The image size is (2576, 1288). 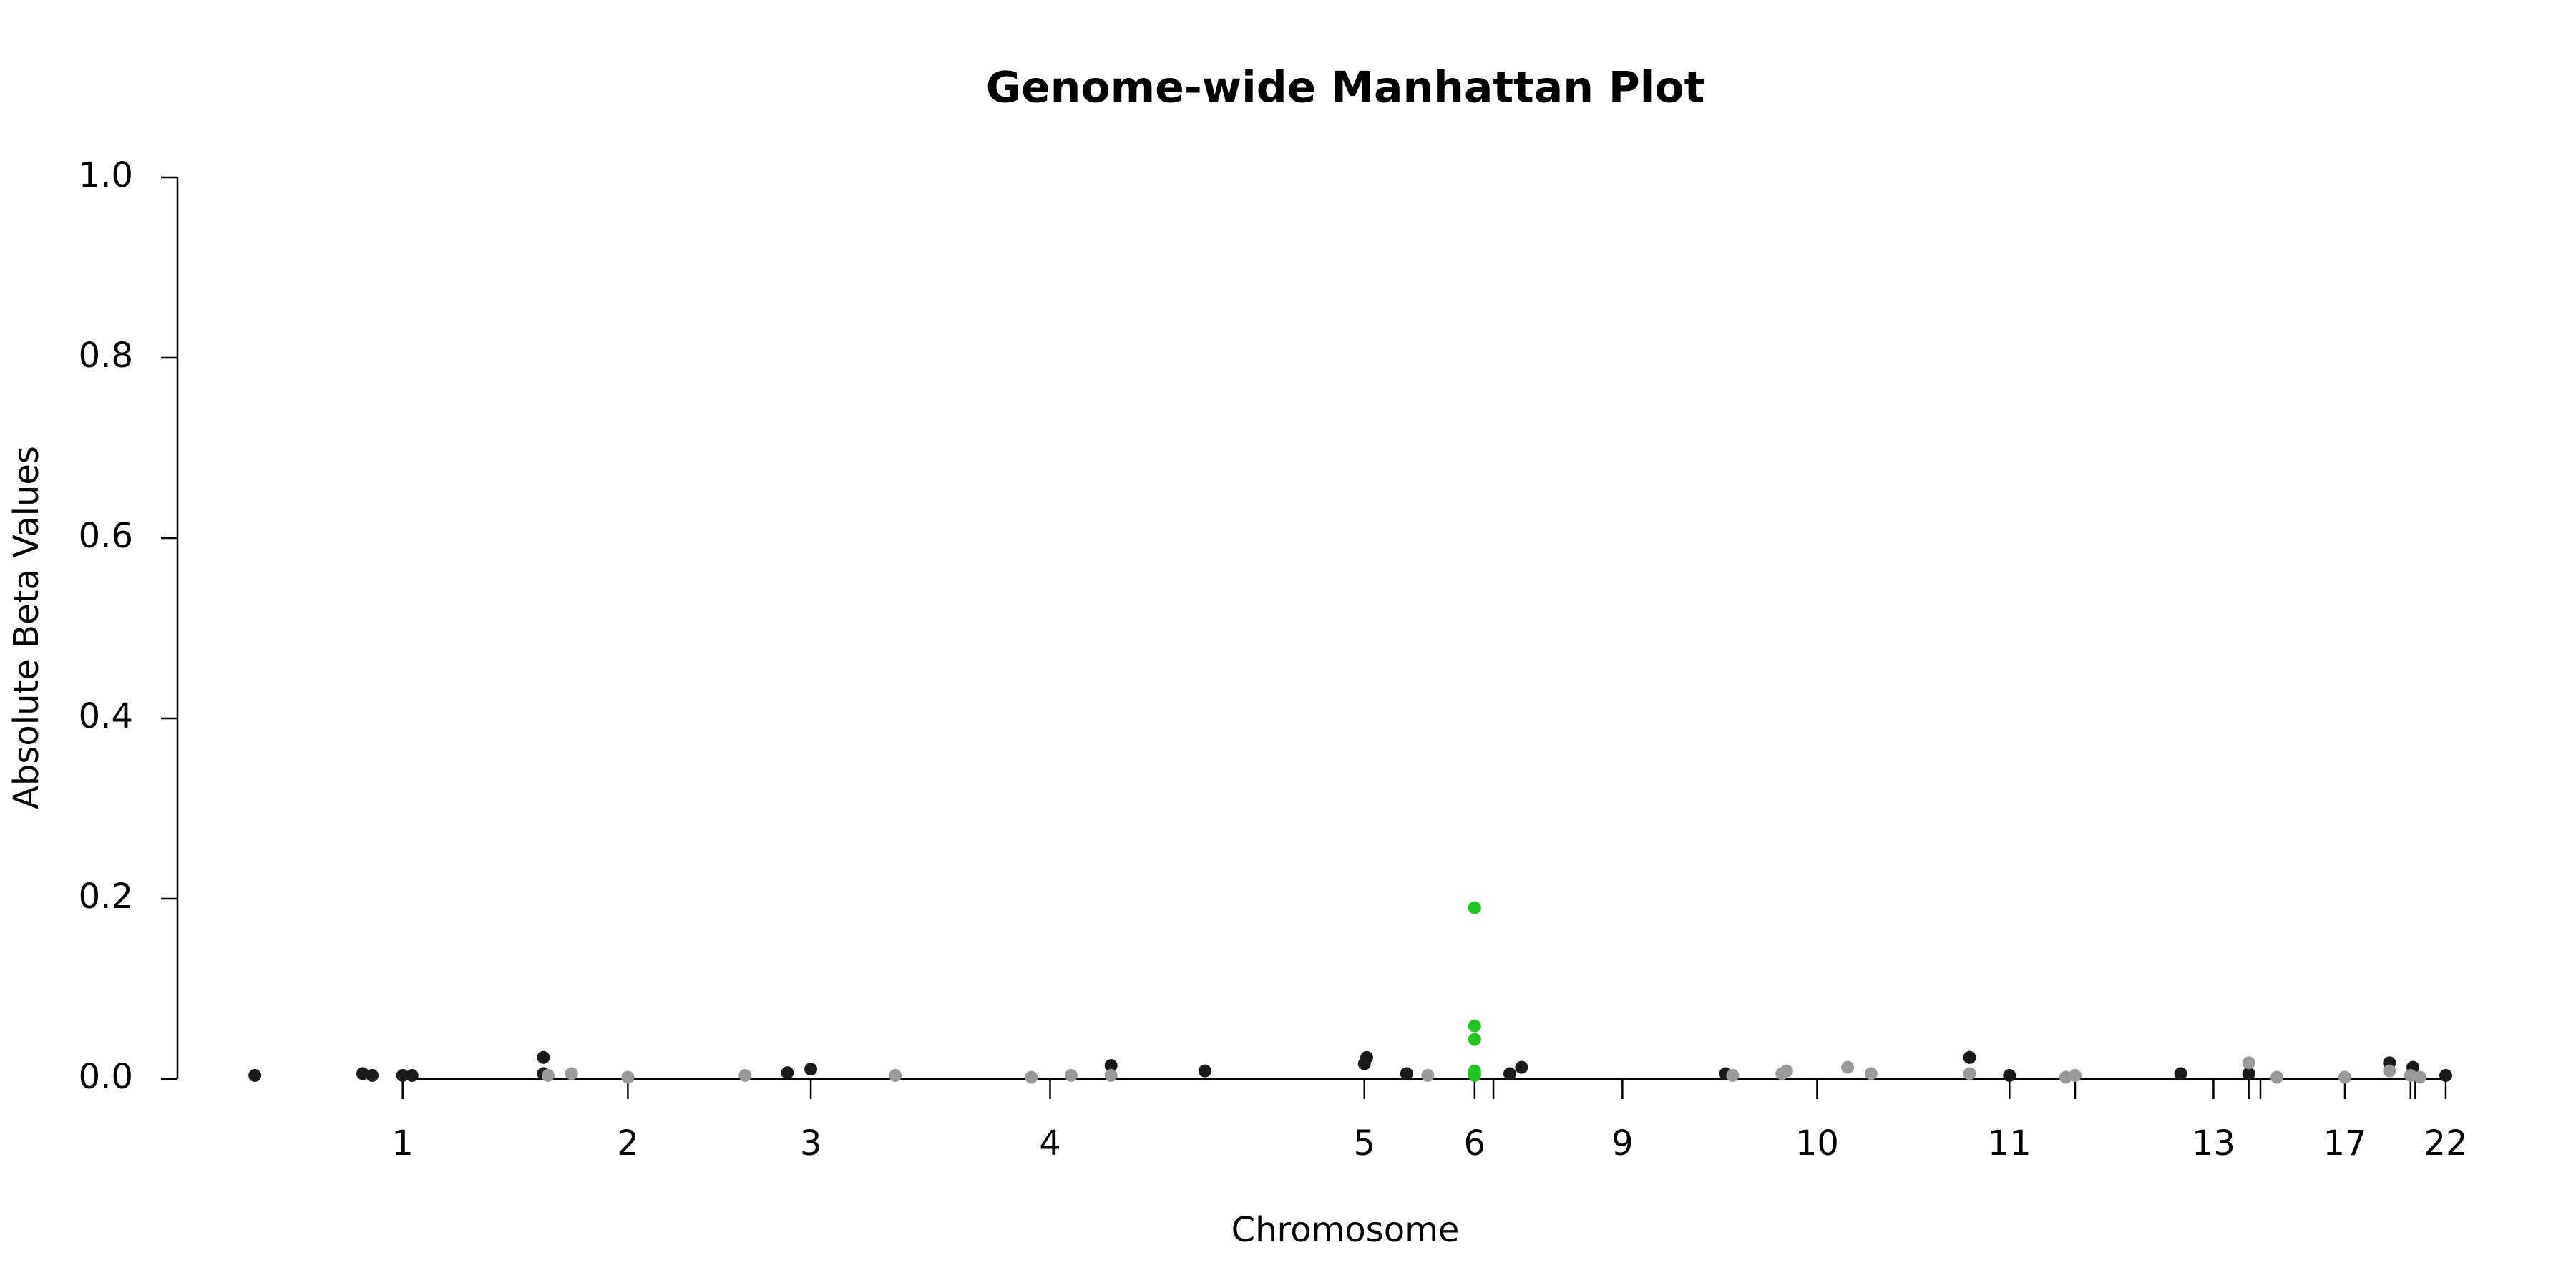 I want to click on x-tick-label: 9, so click(x=1622, y=1143).